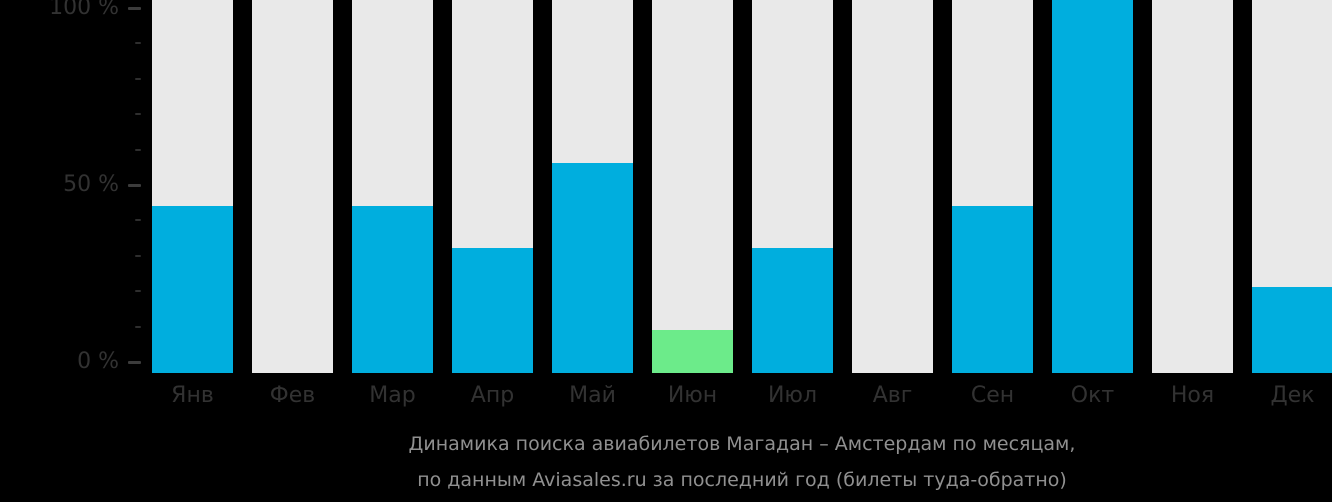  I want to click on bar-value-Мар, so click(392, 289).